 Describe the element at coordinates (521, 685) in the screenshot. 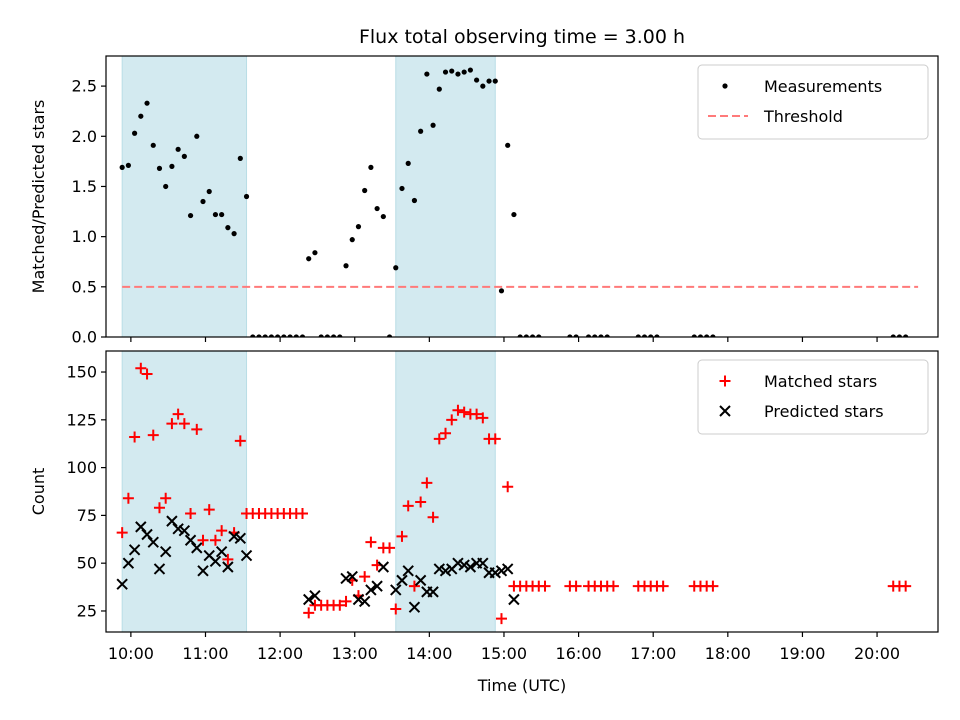

I see `x-axis-label: Time (UTC)` at that location.